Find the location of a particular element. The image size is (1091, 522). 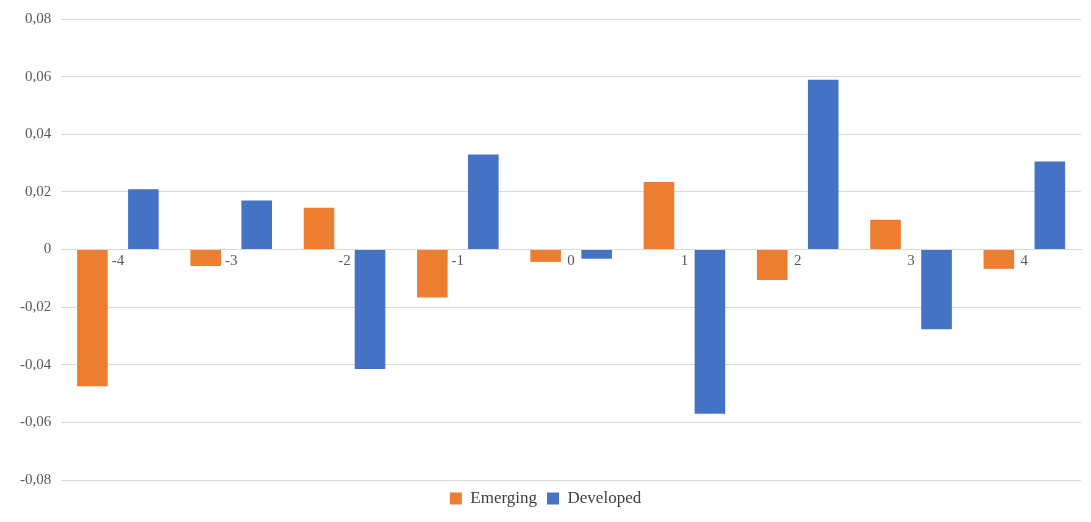

y-tick-label: -0,04 is located at coordinates (36, 363).